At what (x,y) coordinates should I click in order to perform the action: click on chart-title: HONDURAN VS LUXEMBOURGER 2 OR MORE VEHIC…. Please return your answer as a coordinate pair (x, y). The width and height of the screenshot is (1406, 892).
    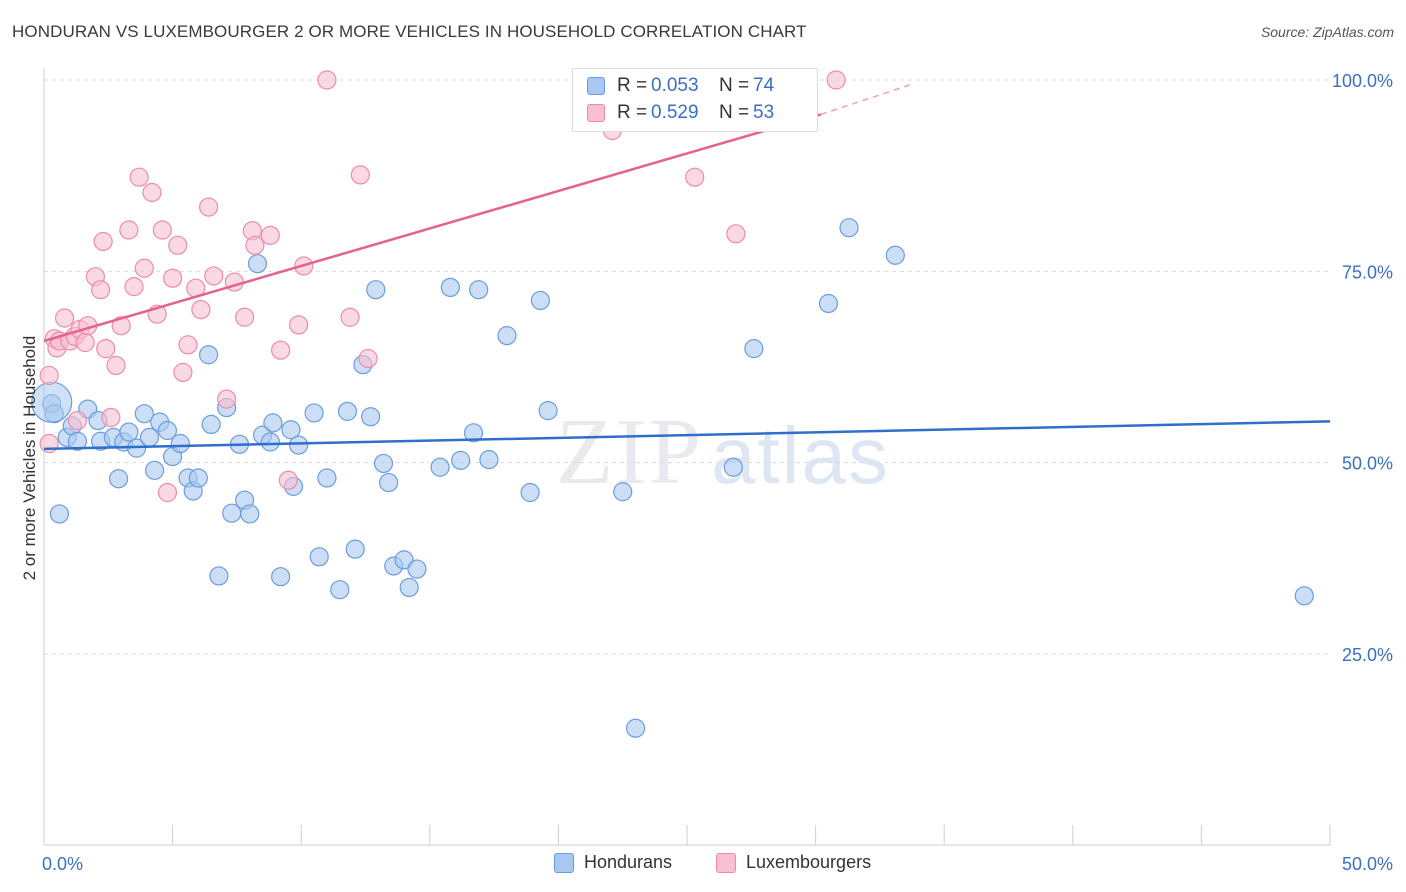
    Looking at the image, I should click on (409, 31).